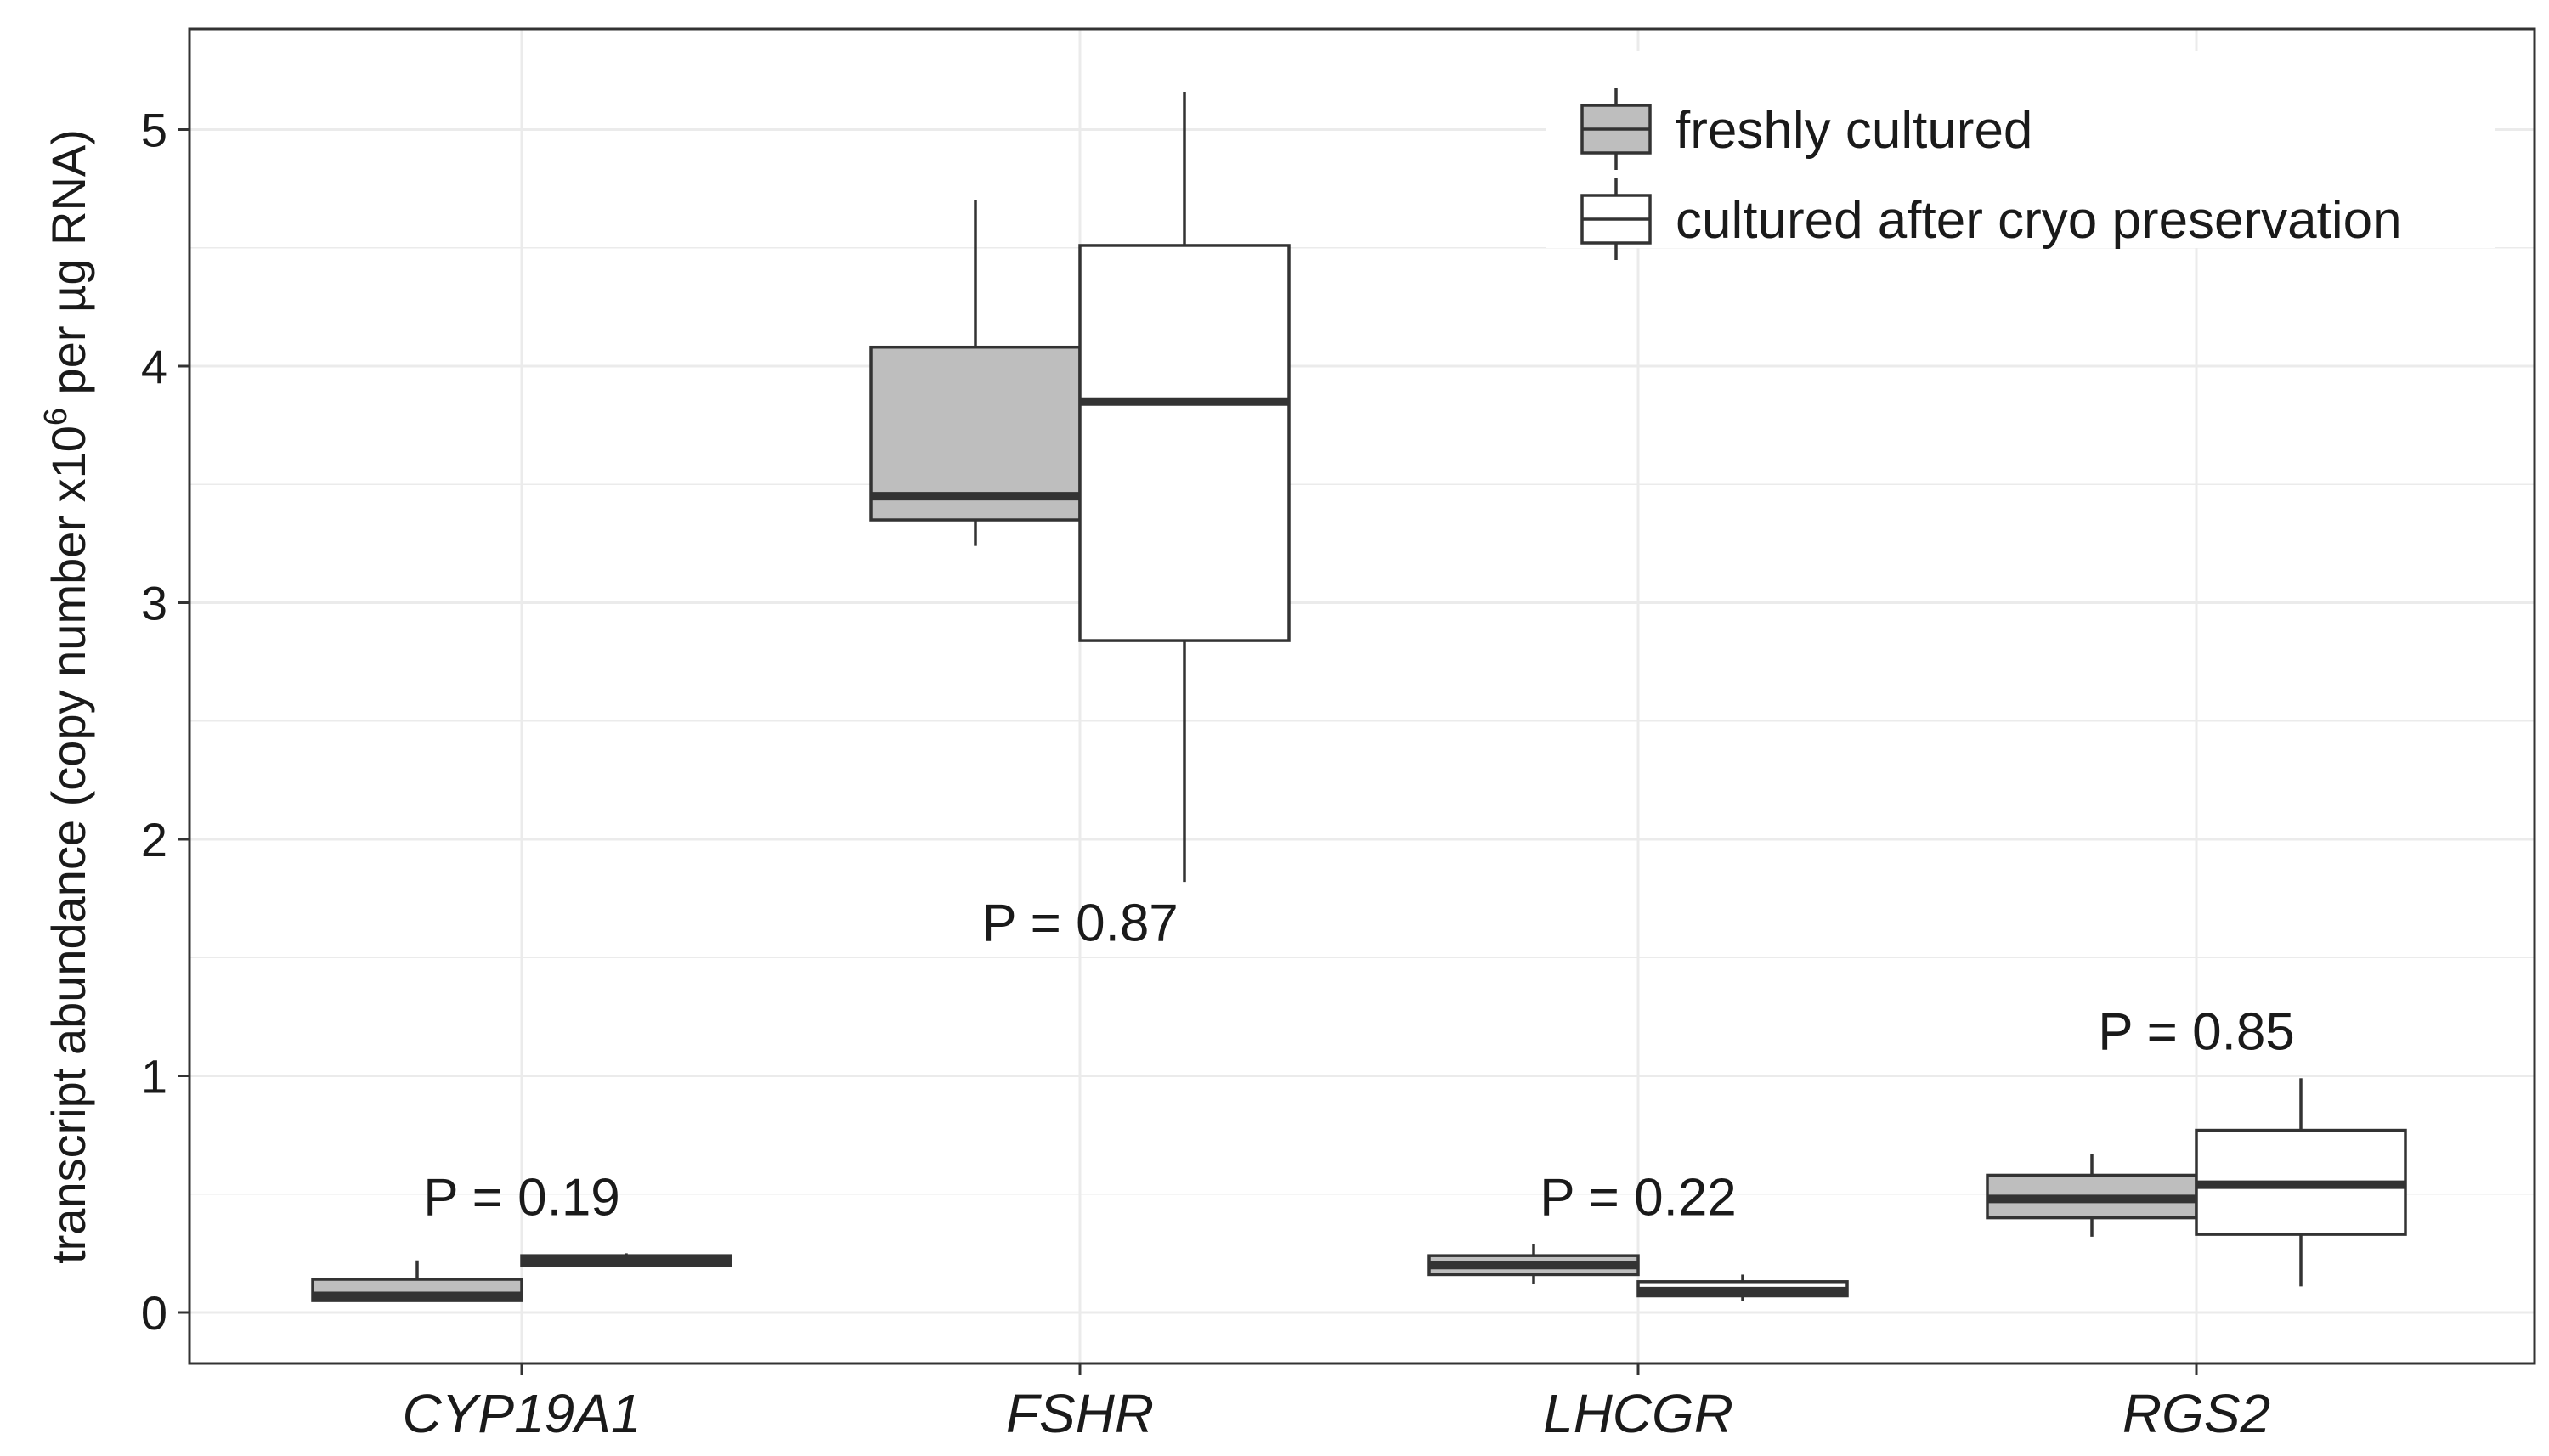 The height and width of the screenshot is (1456, 2549). Describe the element at coordinates (154, 603) in the screenshot. I see `y-tick-label: 3` at that location.